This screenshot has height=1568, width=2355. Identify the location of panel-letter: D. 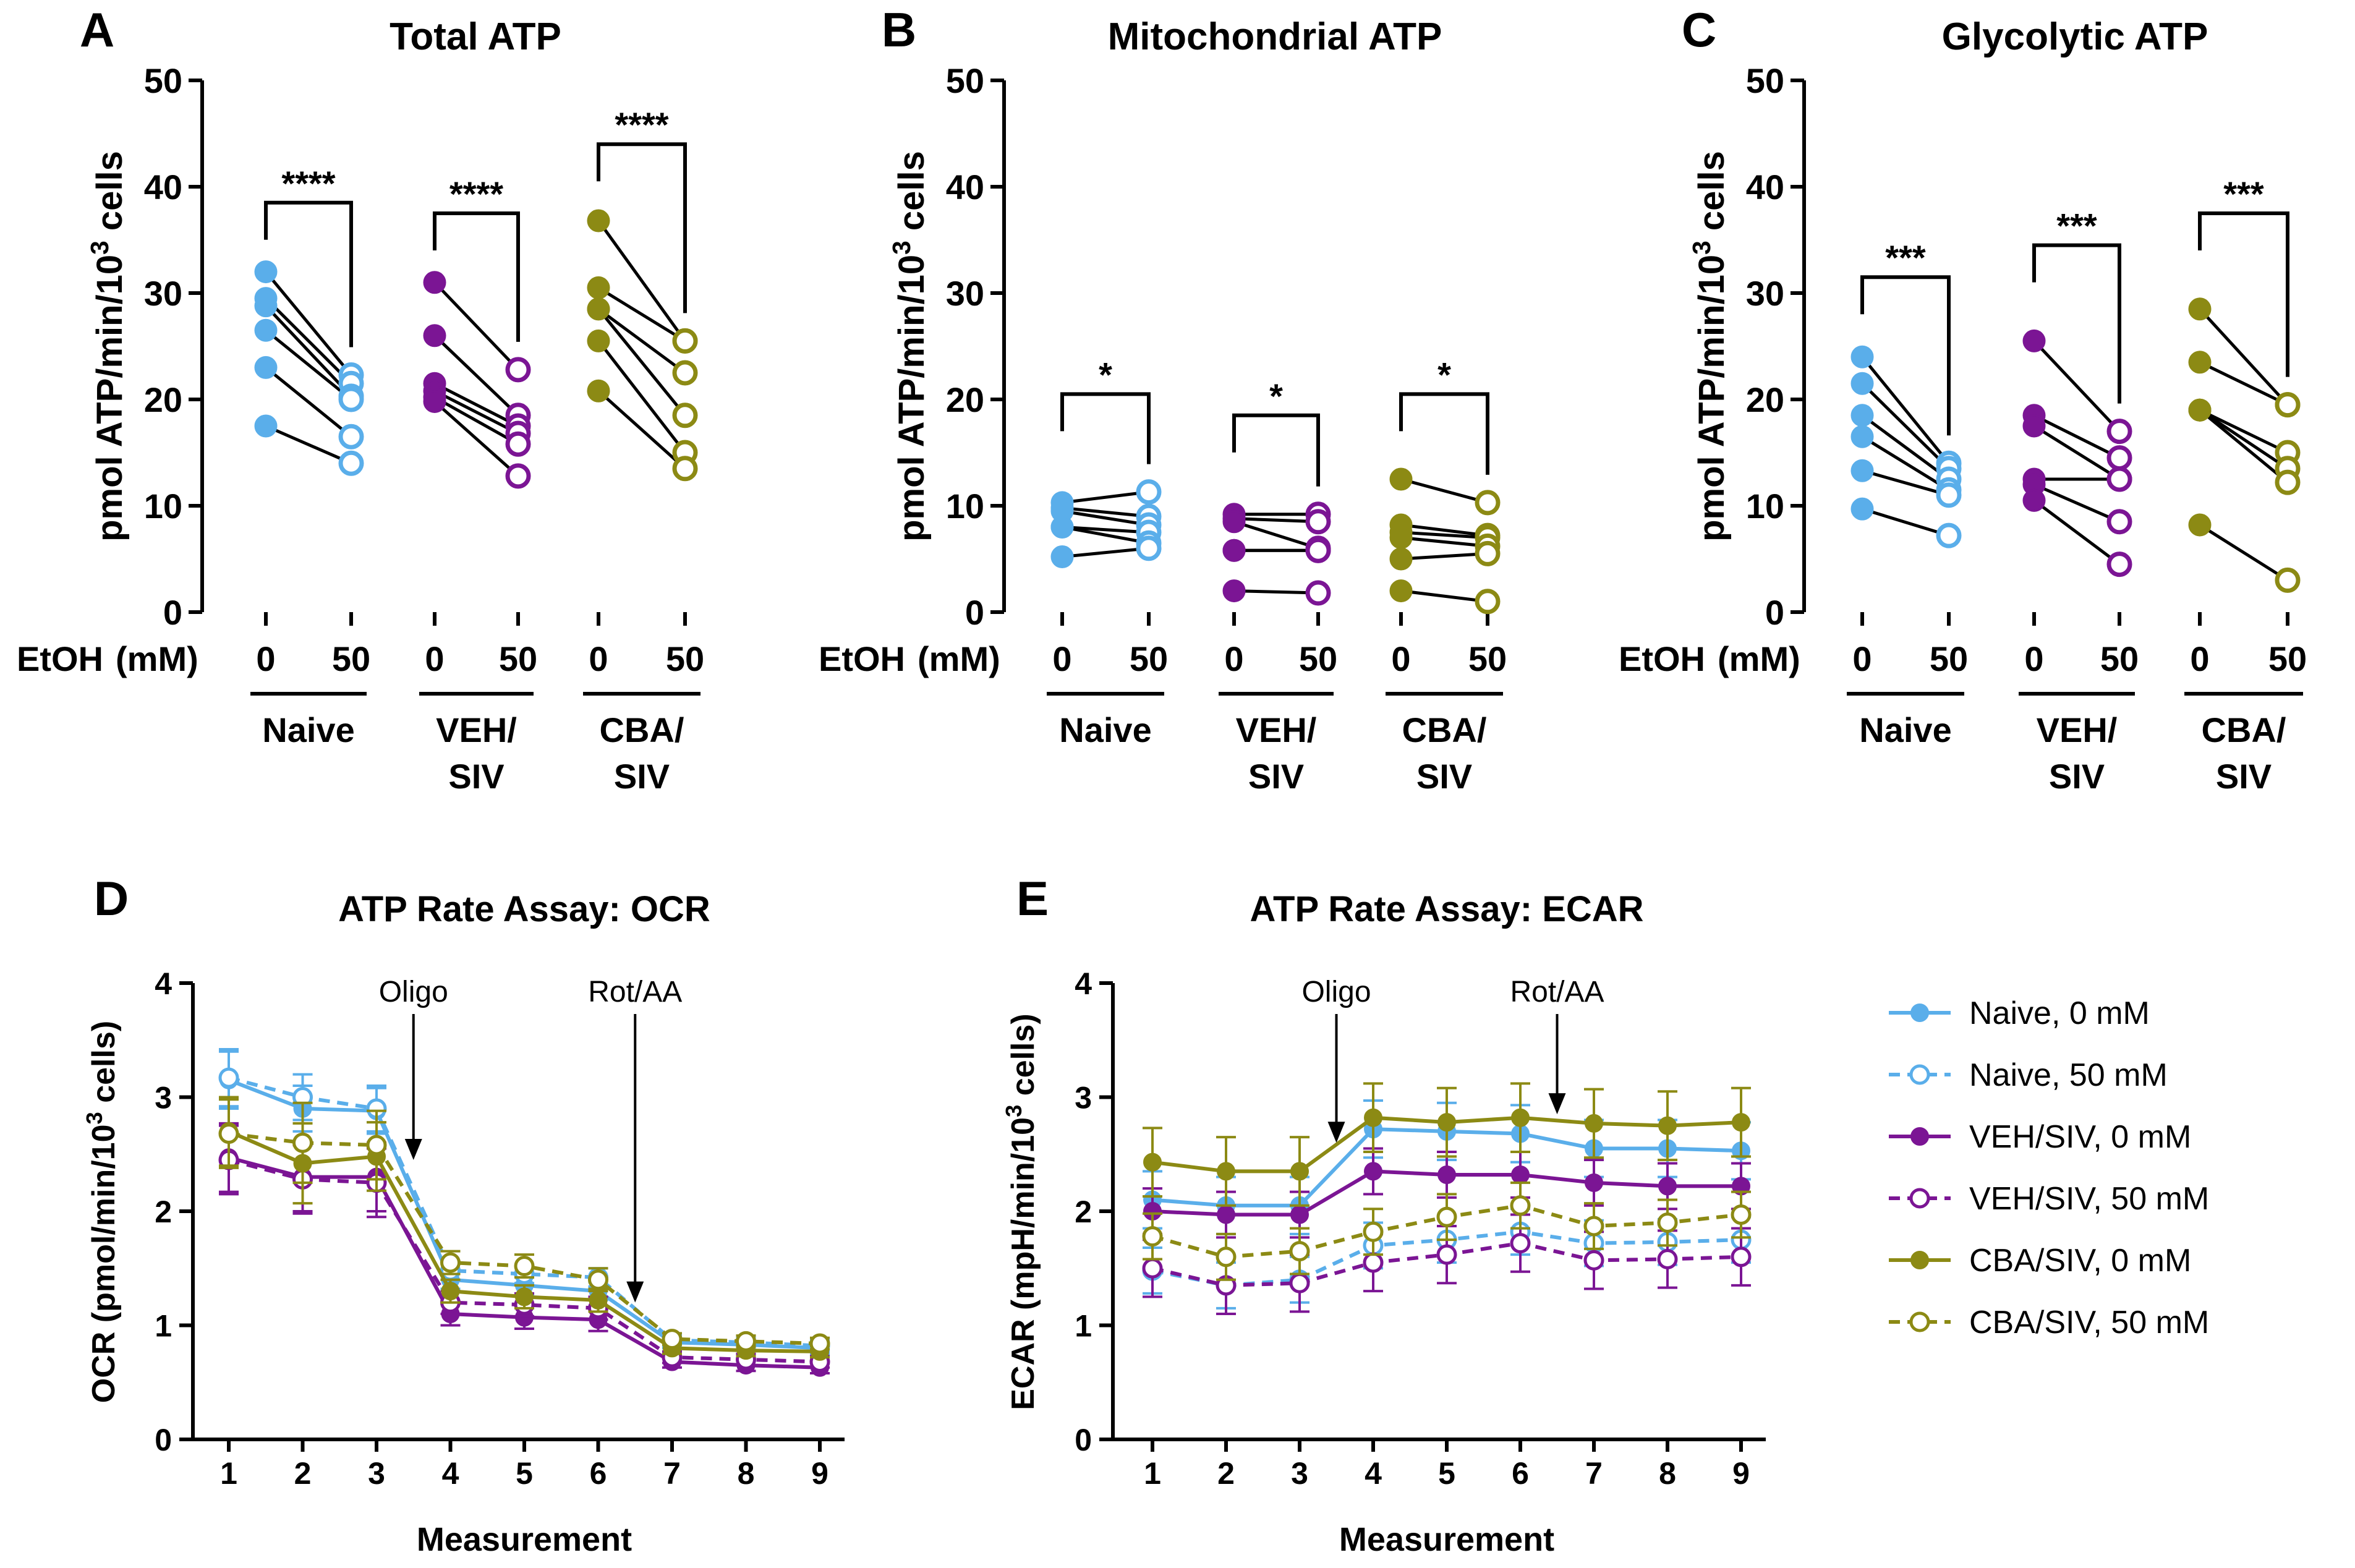
(111, 898).